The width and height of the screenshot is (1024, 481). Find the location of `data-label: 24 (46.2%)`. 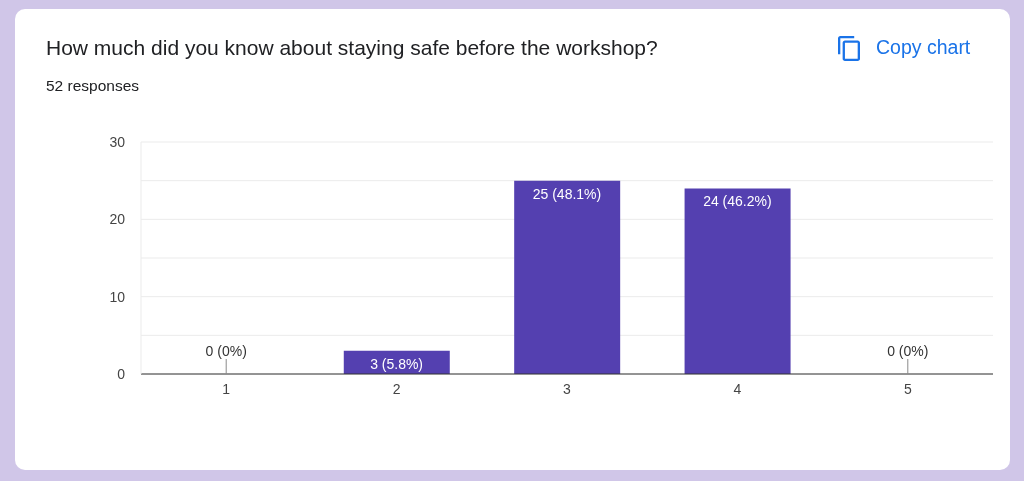

data-label: 24 (46.2%) is located at coordinates (737, 201).